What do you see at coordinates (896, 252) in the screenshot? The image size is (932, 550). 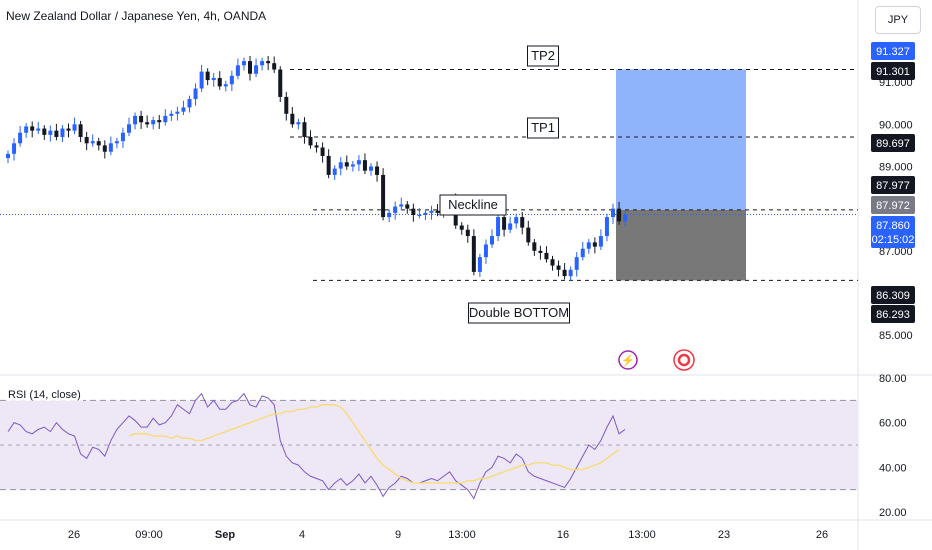 I see `price-axis-tick: 87.000` at bounding box center [896, 252].